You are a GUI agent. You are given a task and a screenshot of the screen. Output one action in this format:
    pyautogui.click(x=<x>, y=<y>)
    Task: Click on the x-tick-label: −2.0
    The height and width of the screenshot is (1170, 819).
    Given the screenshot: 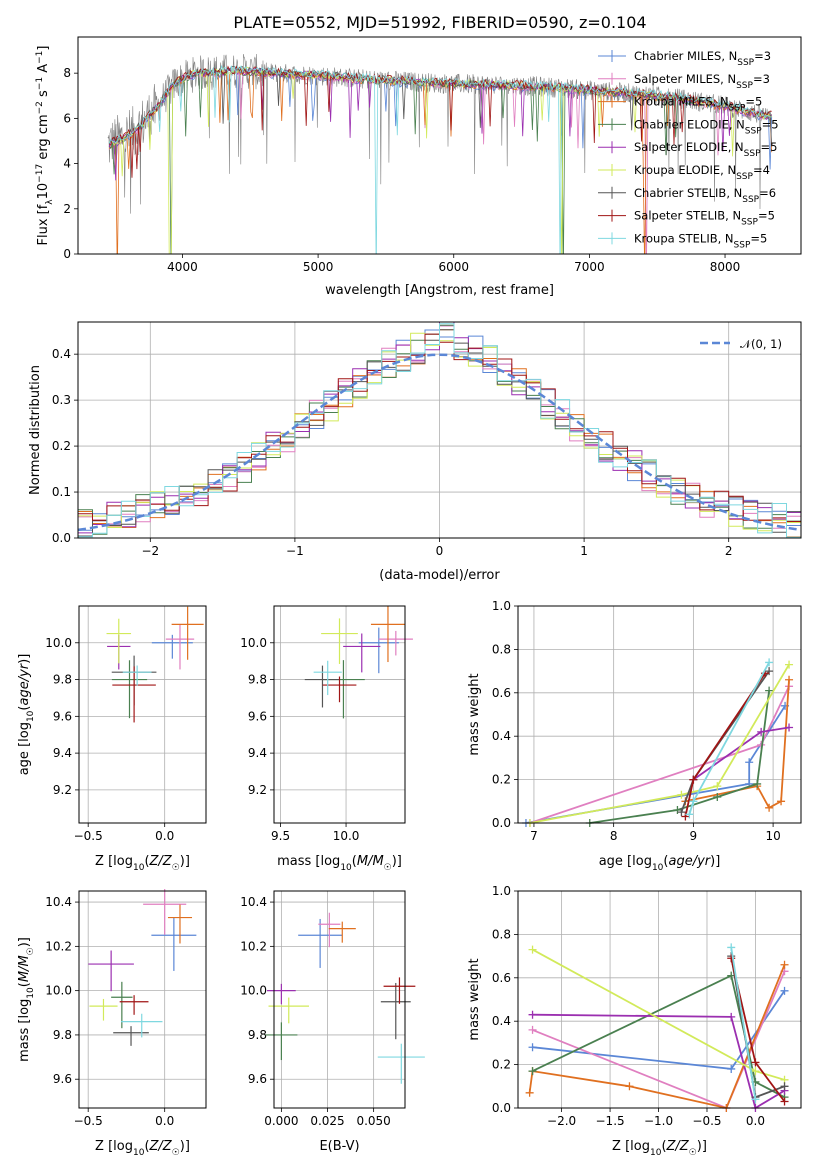 What is the action you would take?
    pyautogui.click(x=561, y=1121)
    